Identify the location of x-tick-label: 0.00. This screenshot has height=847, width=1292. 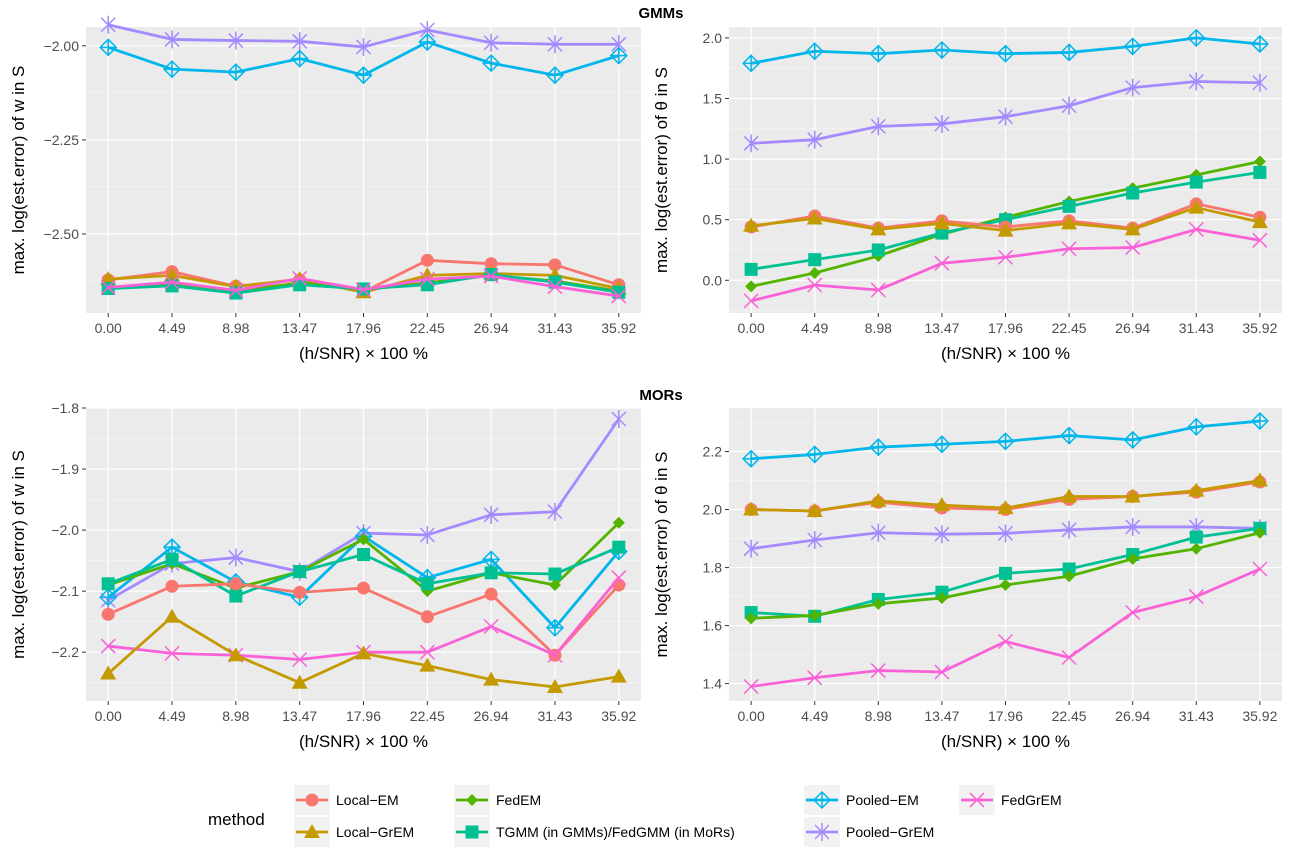
(108, 328).